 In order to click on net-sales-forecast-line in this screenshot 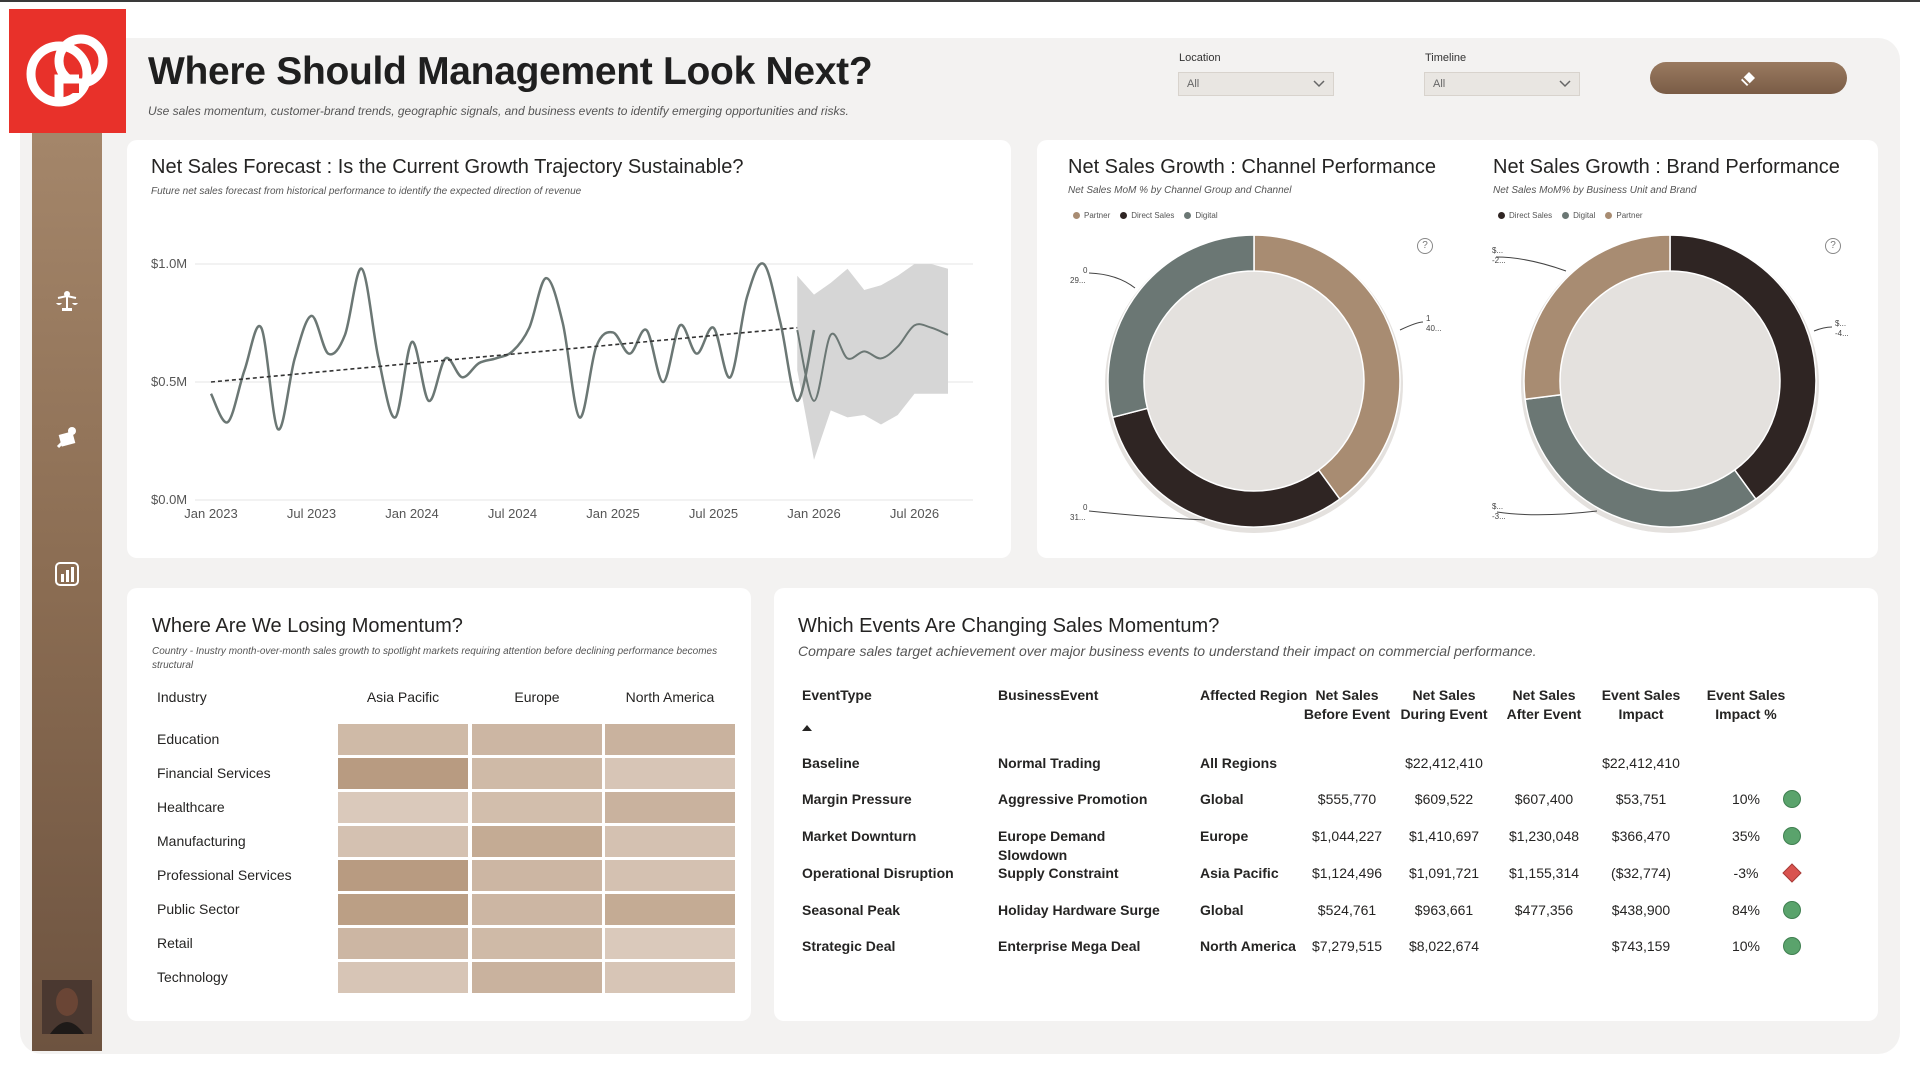, I will do `click(872, 362)`.